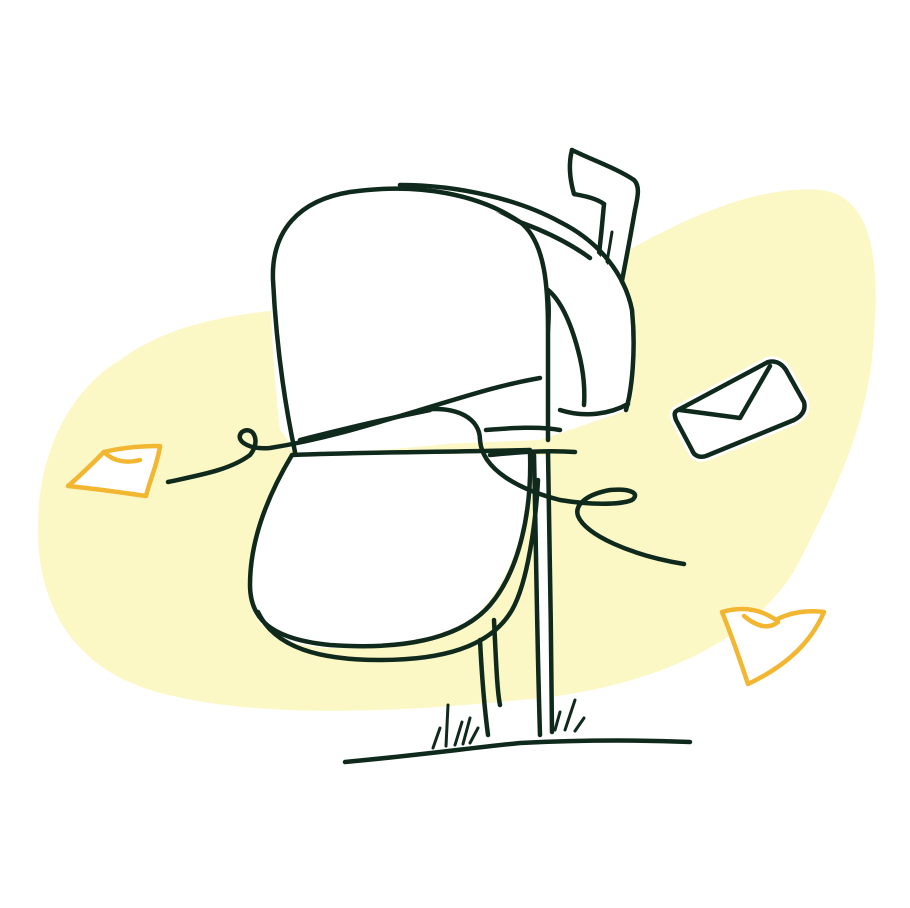  Describe the element at coordinates (739, 409) in the screenshot. I see `envelope-icon` at that location.